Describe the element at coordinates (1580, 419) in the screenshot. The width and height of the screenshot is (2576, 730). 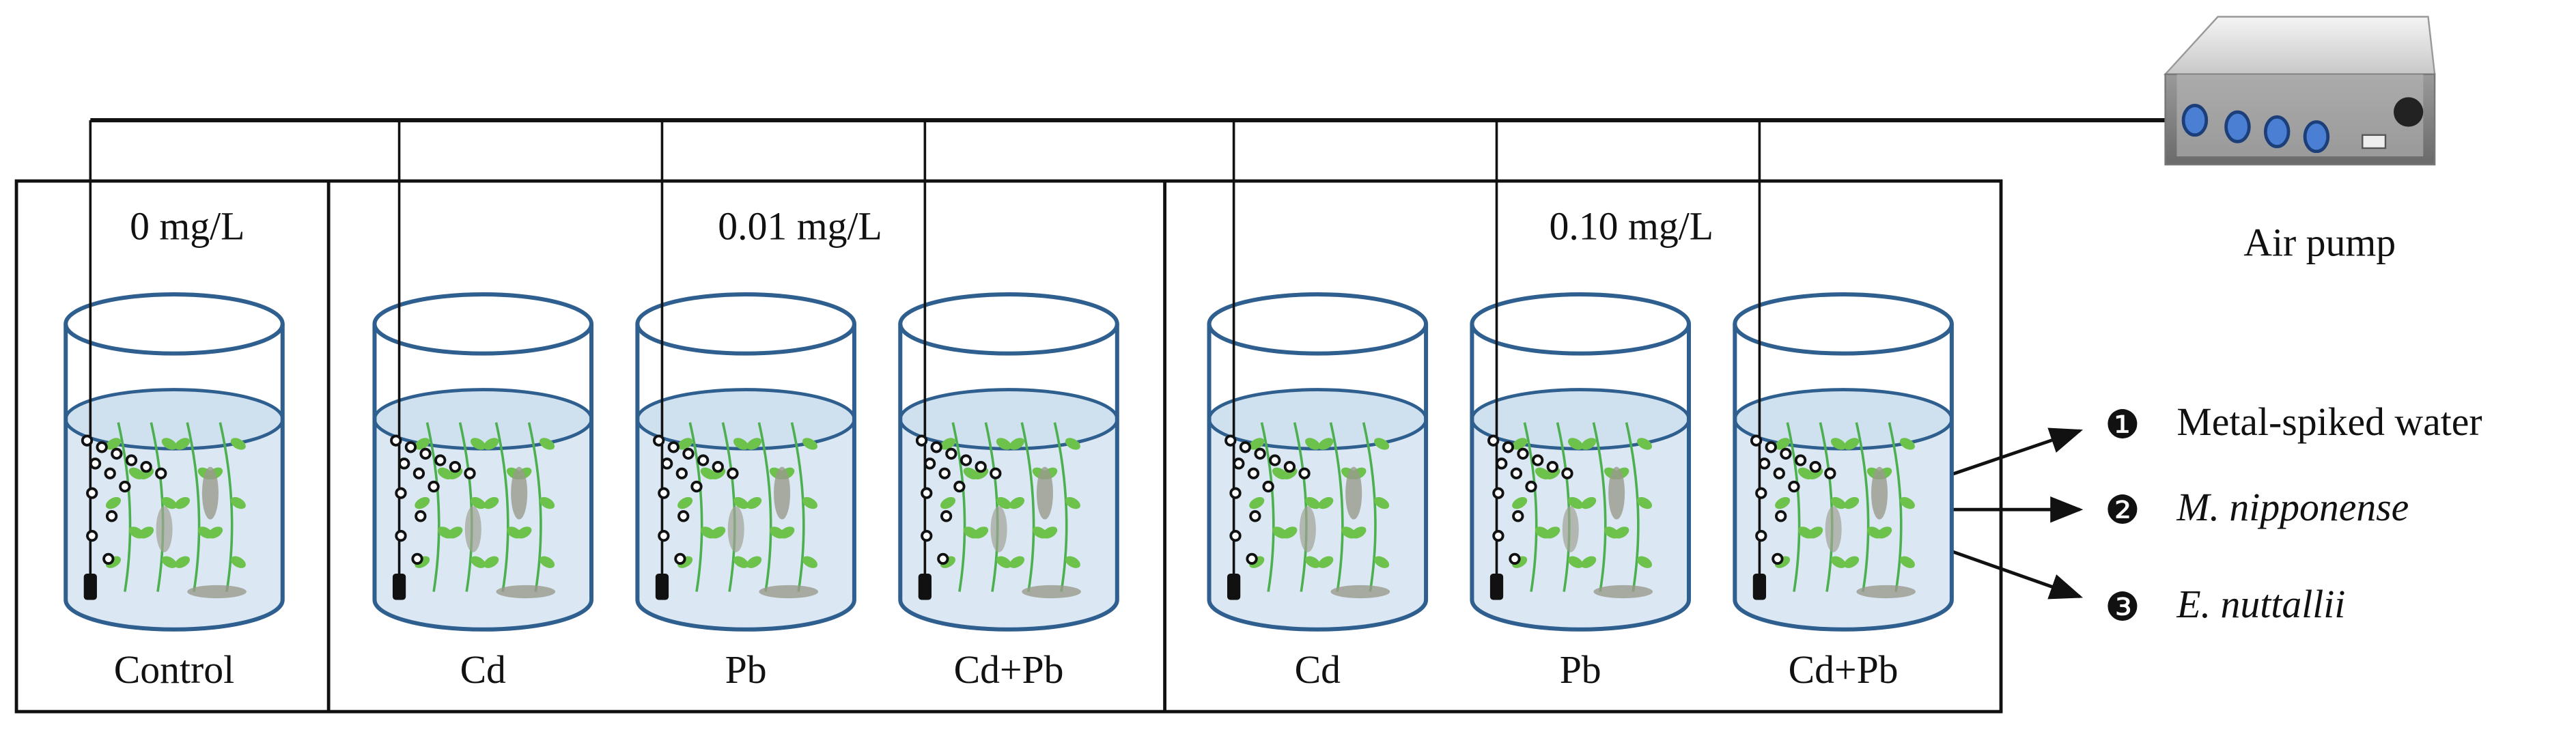
I see `water-surface` at that location.